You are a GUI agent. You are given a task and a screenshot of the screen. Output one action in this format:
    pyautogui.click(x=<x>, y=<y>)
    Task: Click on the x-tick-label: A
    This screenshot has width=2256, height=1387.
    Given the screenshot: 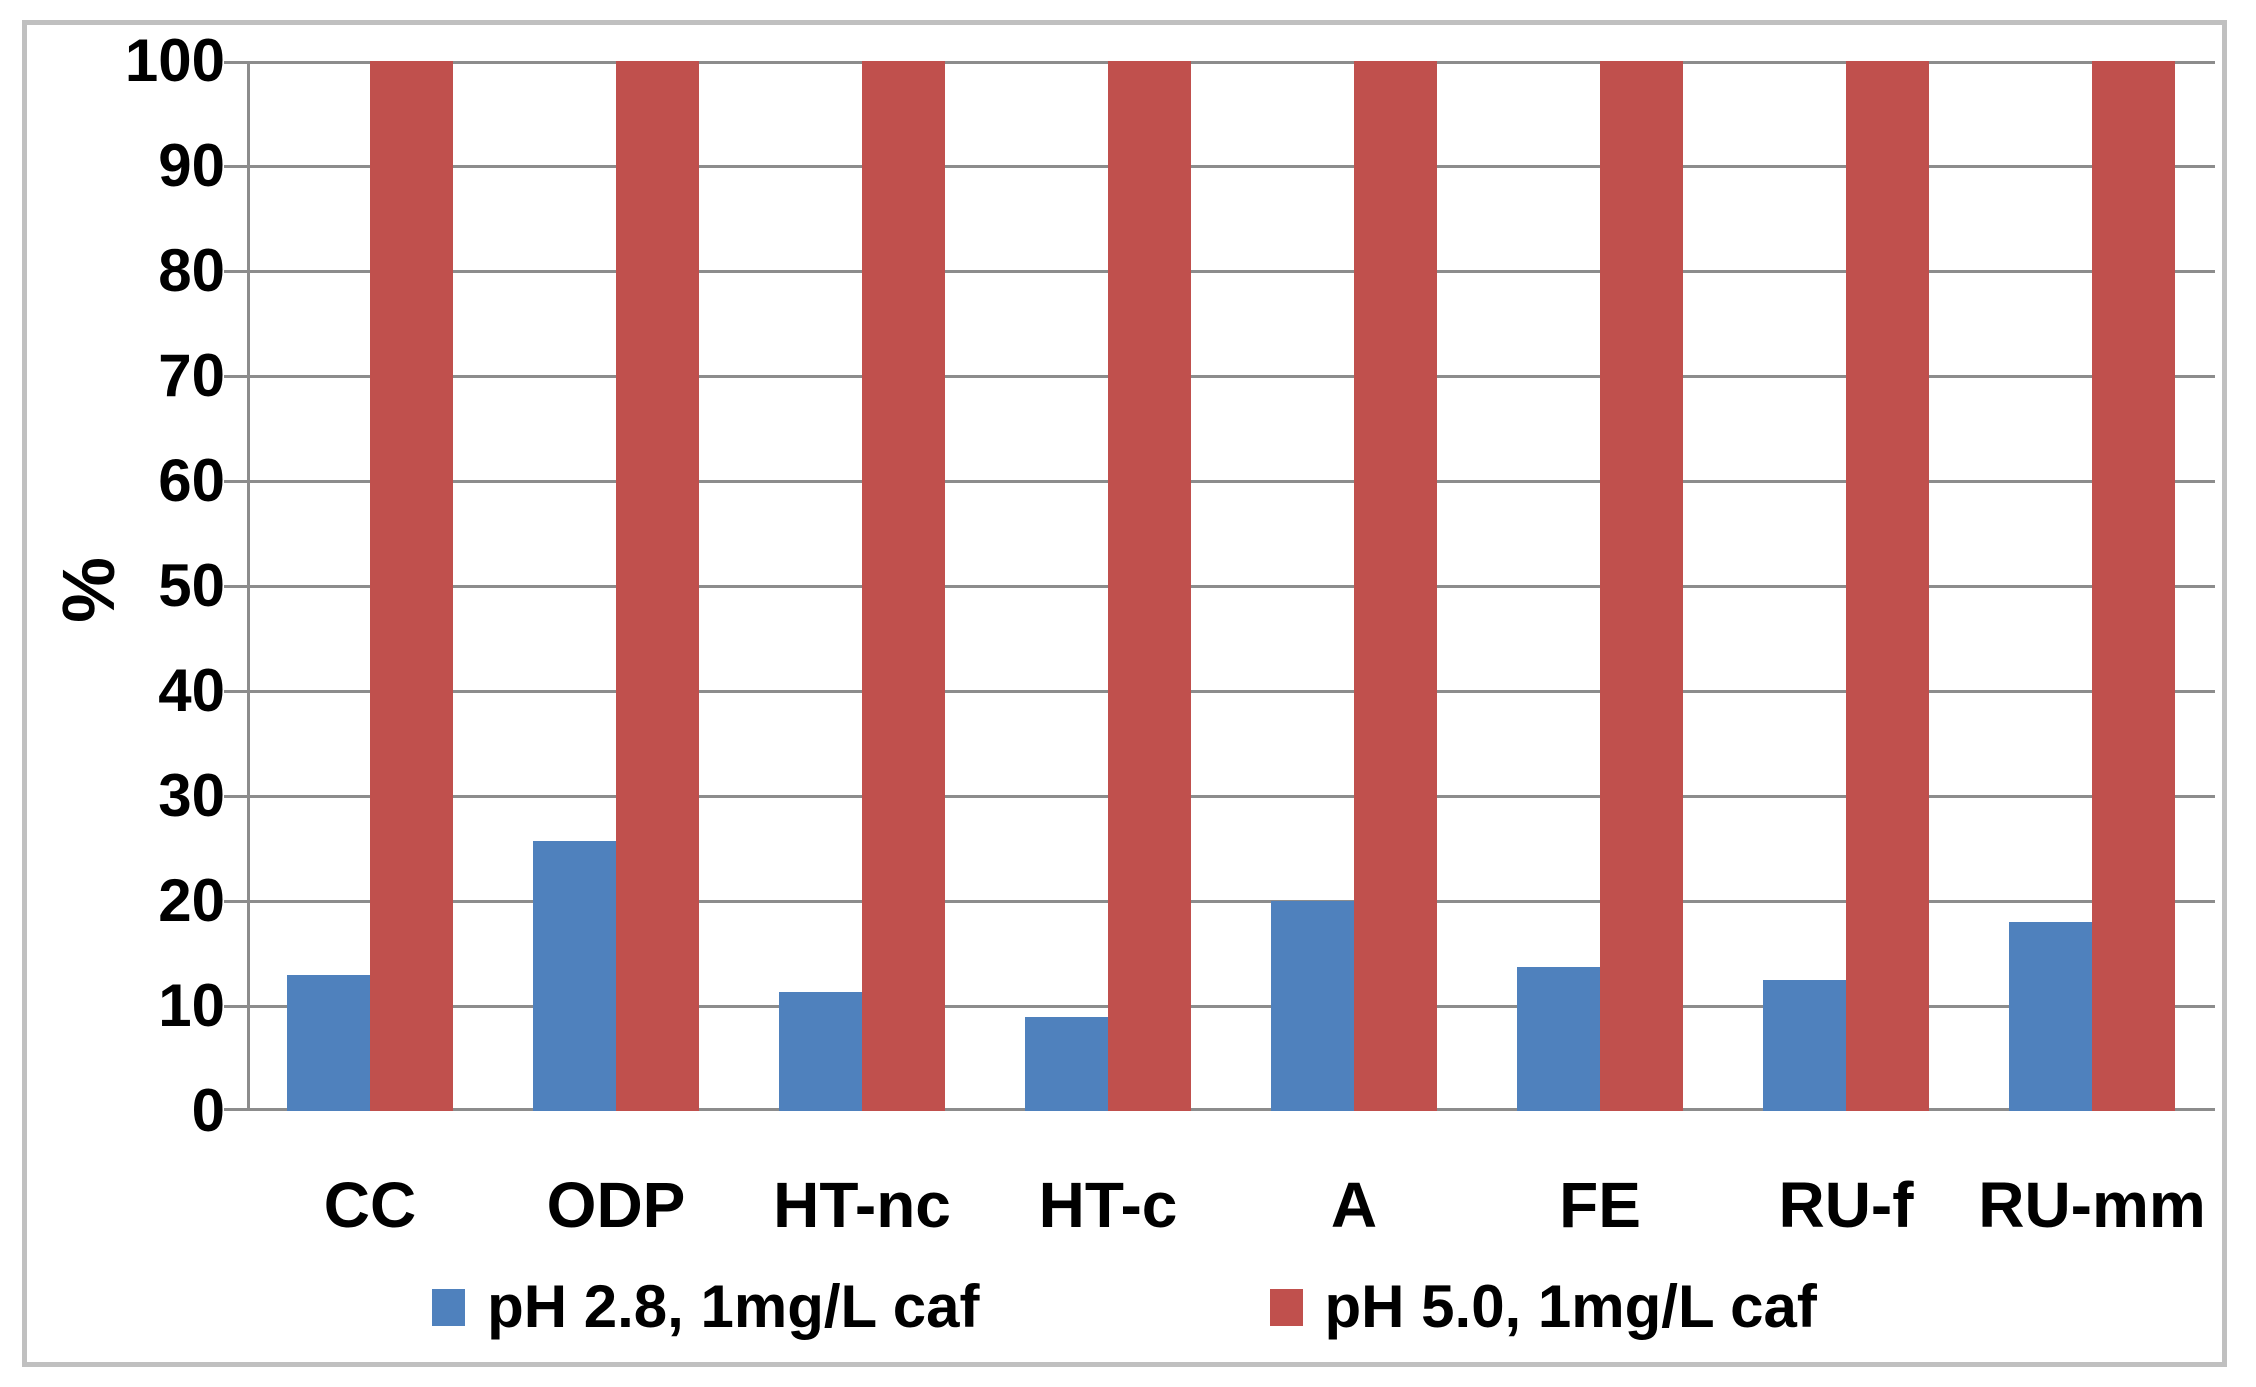 What is the action you would take?
    pyautogui.click(x=1354, y=1205)
    